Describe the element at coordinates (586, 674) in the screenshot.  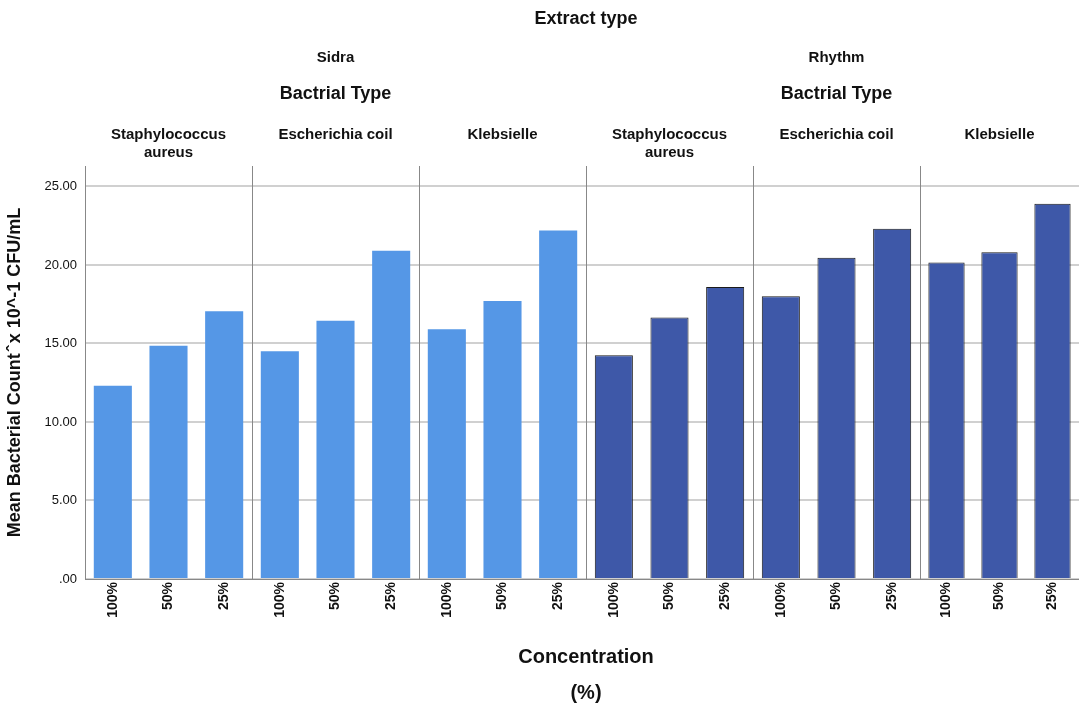
I see `text: Concentration (%)` at that location.